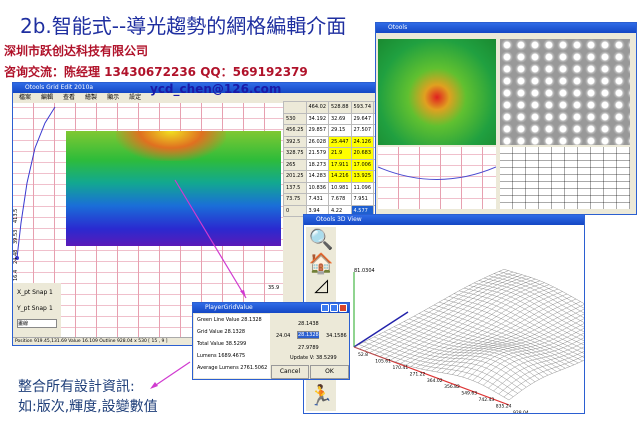  I want to click on caption-line-2: 如:版次,輝度,設變數值, so click(88, 407).